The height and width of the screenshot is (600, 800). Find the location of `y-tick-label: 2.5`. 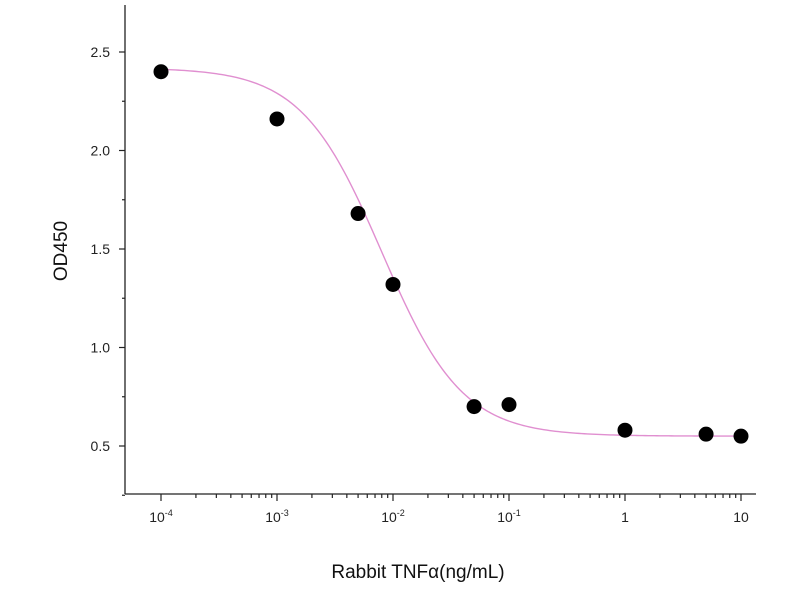

y-tick-label: 2.5 is located at coordinates (101, 52).